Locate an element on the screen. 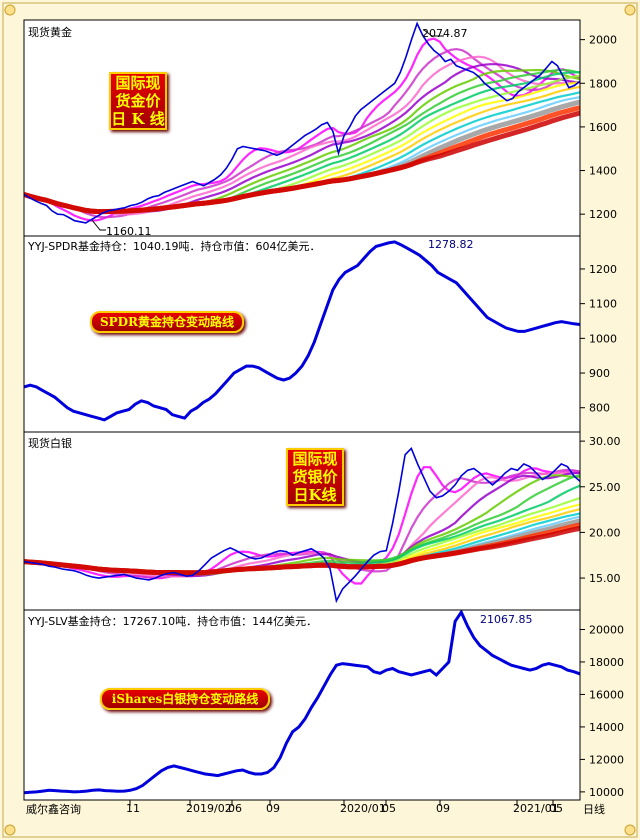 The image size is (640, 840). gold-badge-line2: 货金价 is located at coordinates (138, 101).